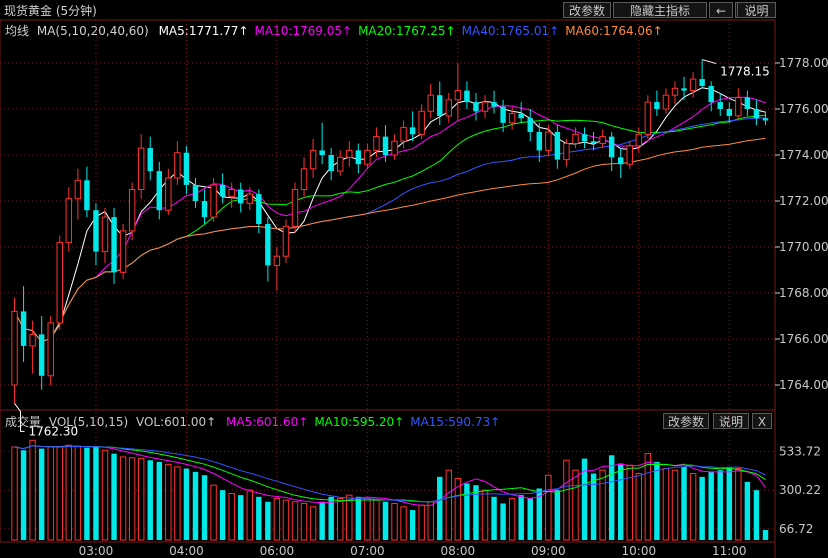 This screenshot has width=828, height=558. I want to click on close-icon: X, so click(762, 421).